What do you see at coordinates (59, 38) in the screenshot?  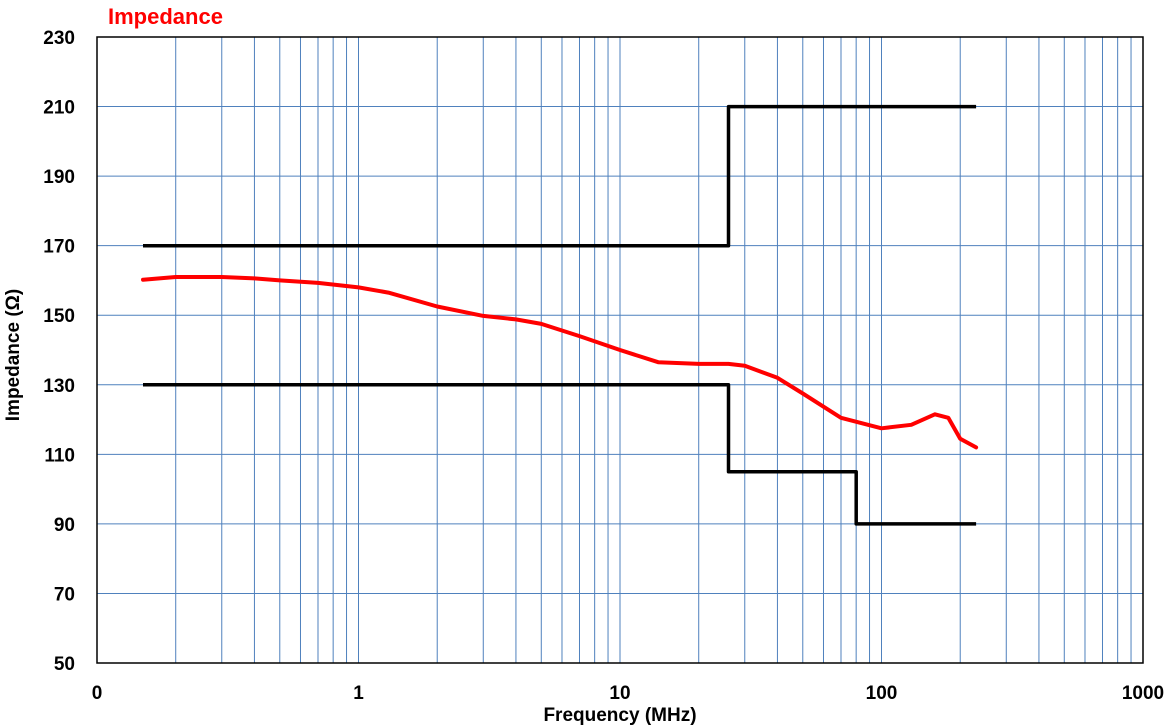 I see `y-tick-label: 230` at bounding box center [59, 38].